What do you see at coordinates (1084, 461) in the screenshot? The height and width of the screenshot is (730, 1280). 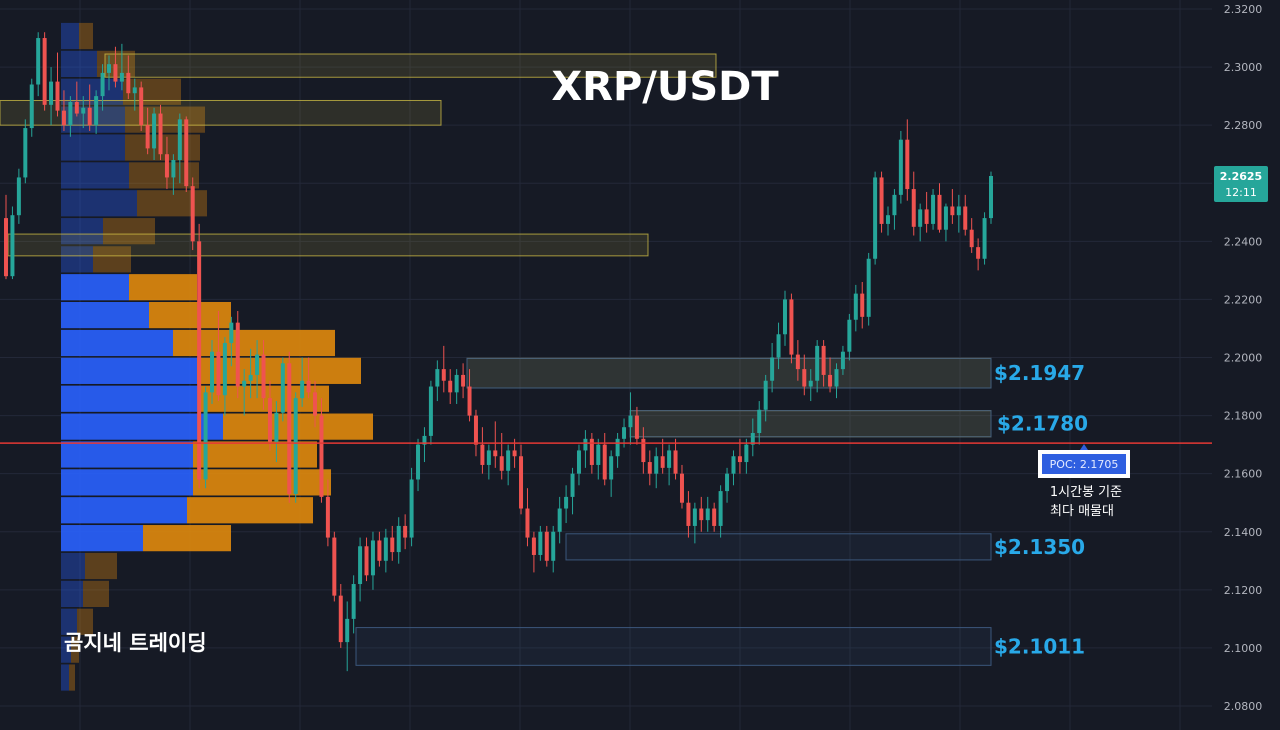 I see `poc-label: POC: 2.1705` at bounding box center [1084, 461].